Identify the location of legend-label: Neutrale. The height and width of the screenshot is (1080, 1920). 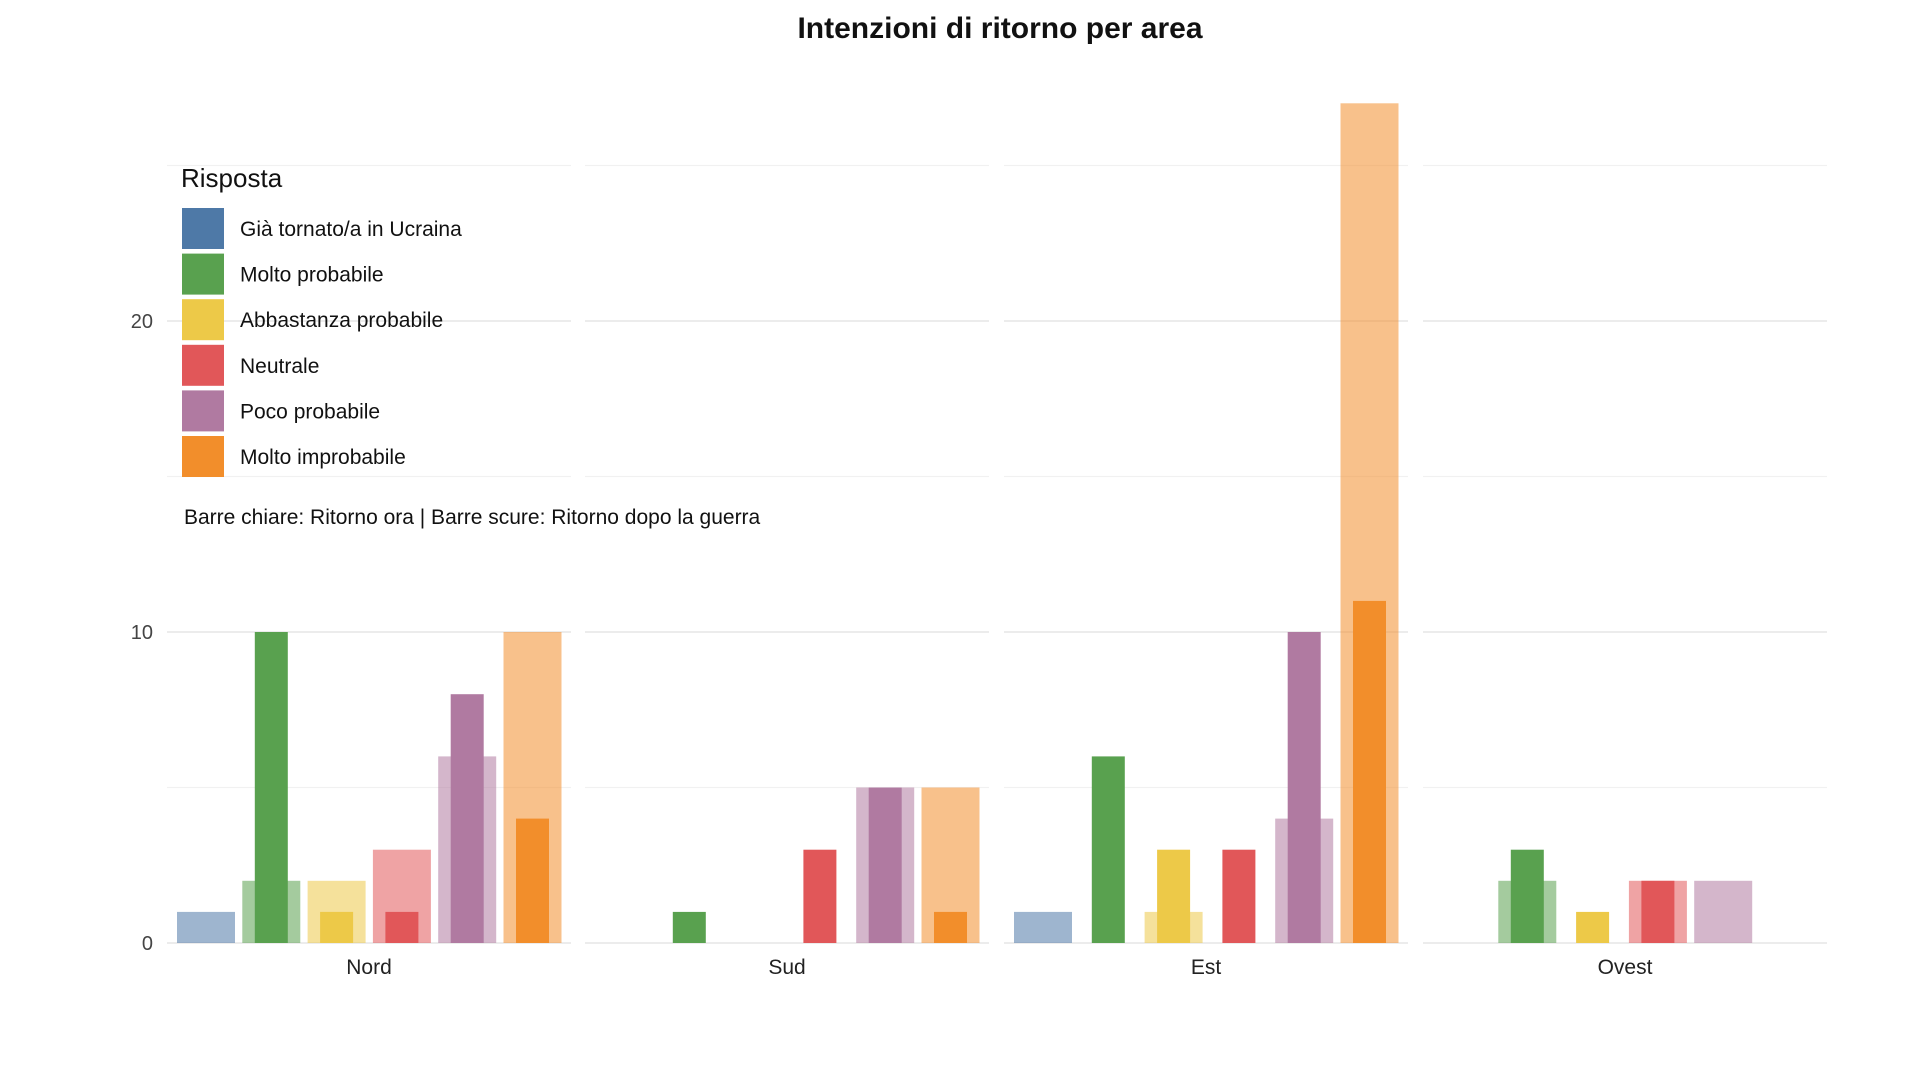
(279, 366).